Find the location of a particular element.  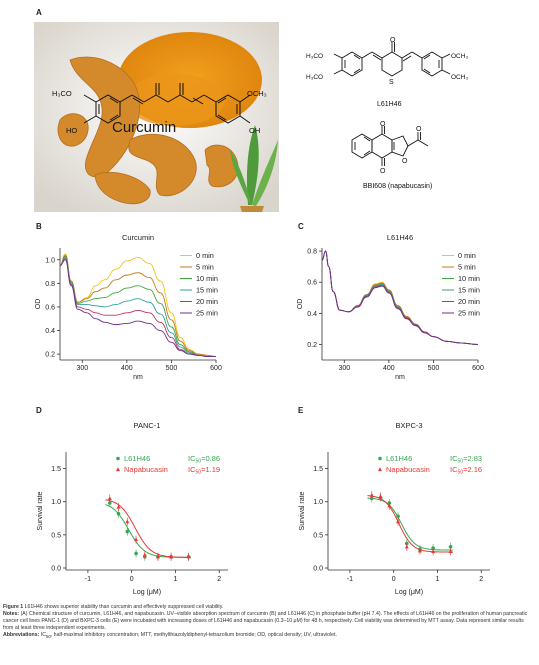

chart-c-x-tick-label: 400 is located at coordinates (389, 368).